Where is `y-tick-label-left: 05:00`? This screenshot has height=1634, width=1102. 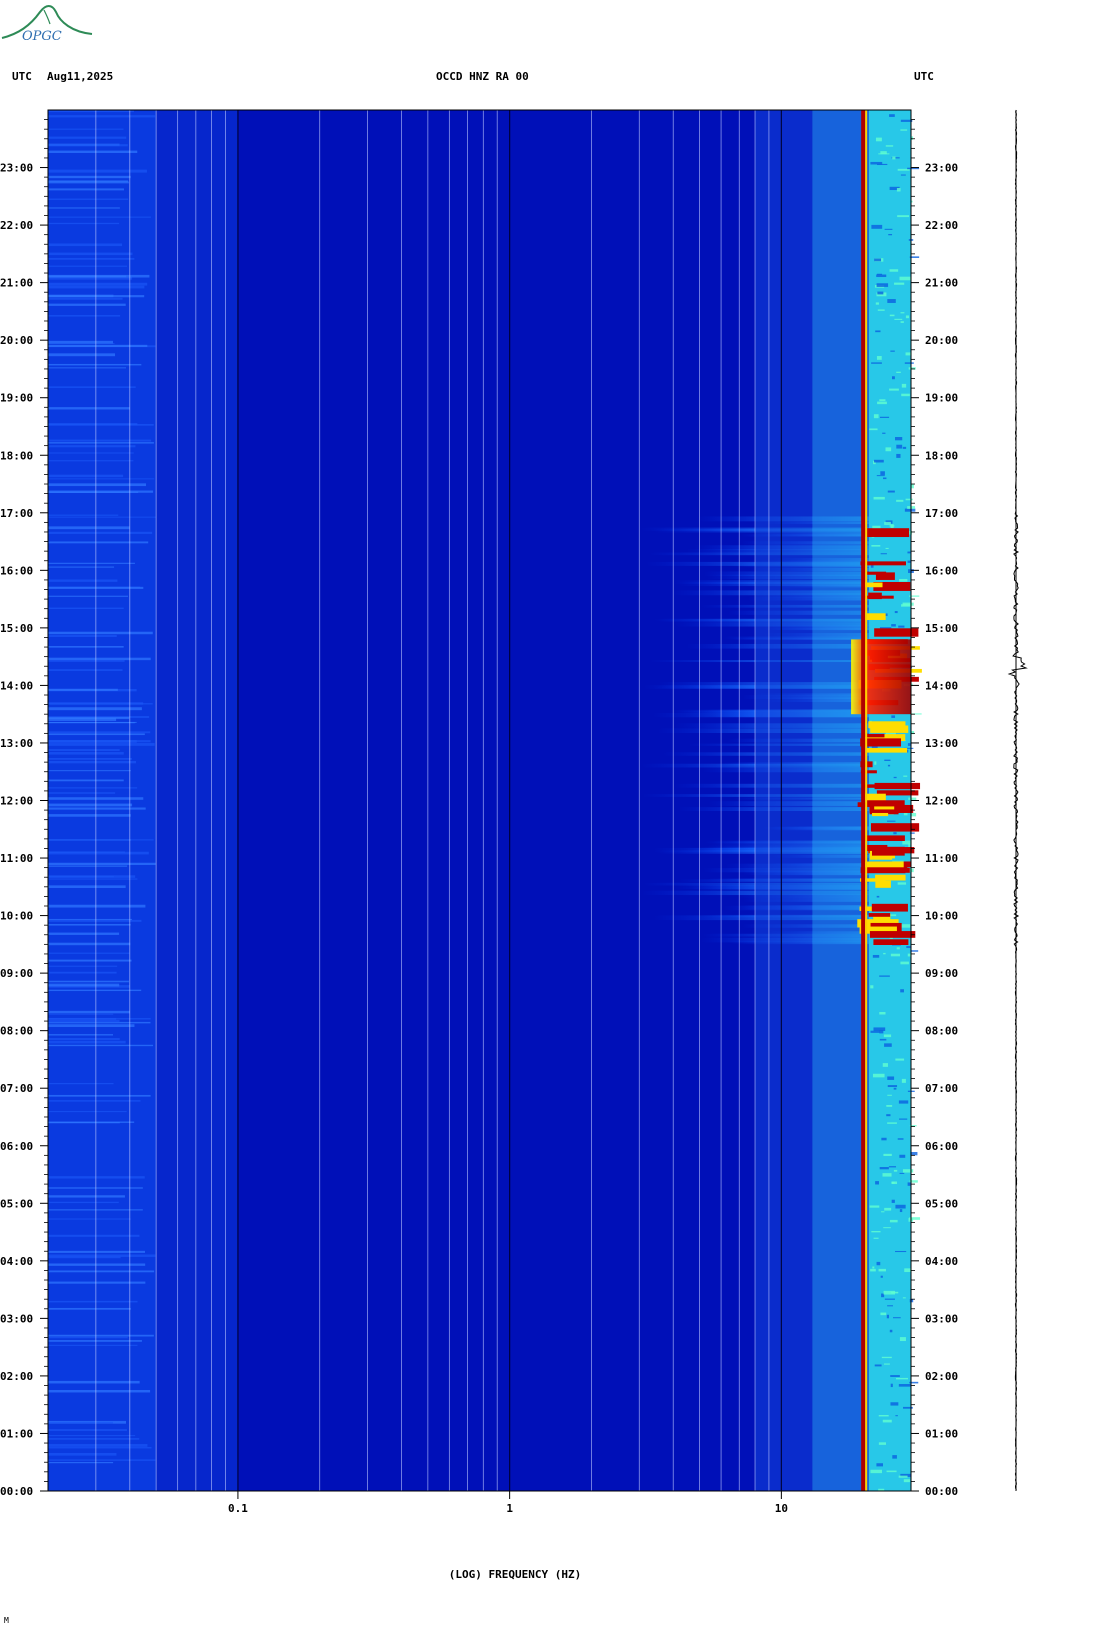 y-tick-label-left: 05:00 is located at coordinates (16, 1203).